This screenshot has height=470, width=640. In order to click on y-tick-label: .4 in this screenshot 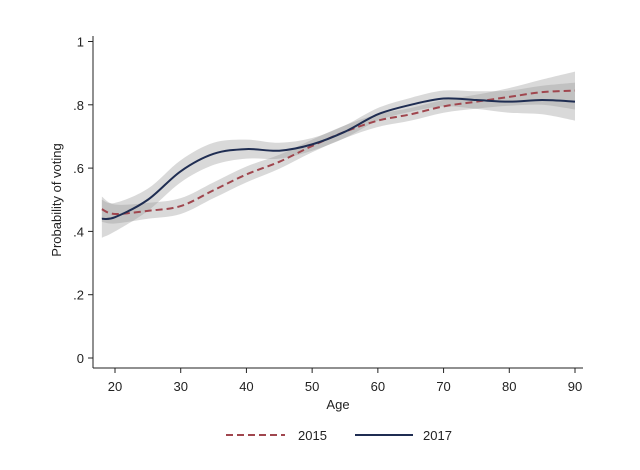, I will do `click(78, 231)`.